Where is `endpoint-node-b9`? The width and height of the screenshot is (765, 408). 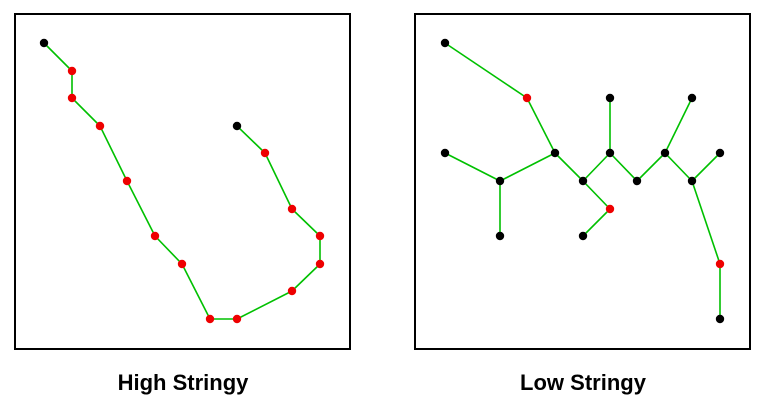 endpoint-node-b9 is located at coordinates (610, 153).